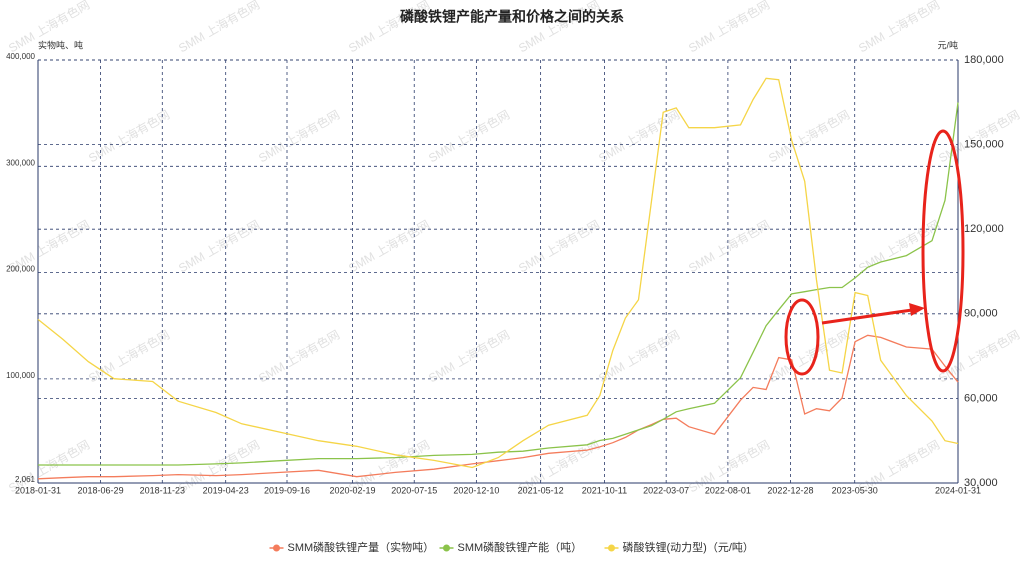  Describe the element at coordinates (984, 60) in the screenshot. I see `y2-tick-label: 180,000` at that location.